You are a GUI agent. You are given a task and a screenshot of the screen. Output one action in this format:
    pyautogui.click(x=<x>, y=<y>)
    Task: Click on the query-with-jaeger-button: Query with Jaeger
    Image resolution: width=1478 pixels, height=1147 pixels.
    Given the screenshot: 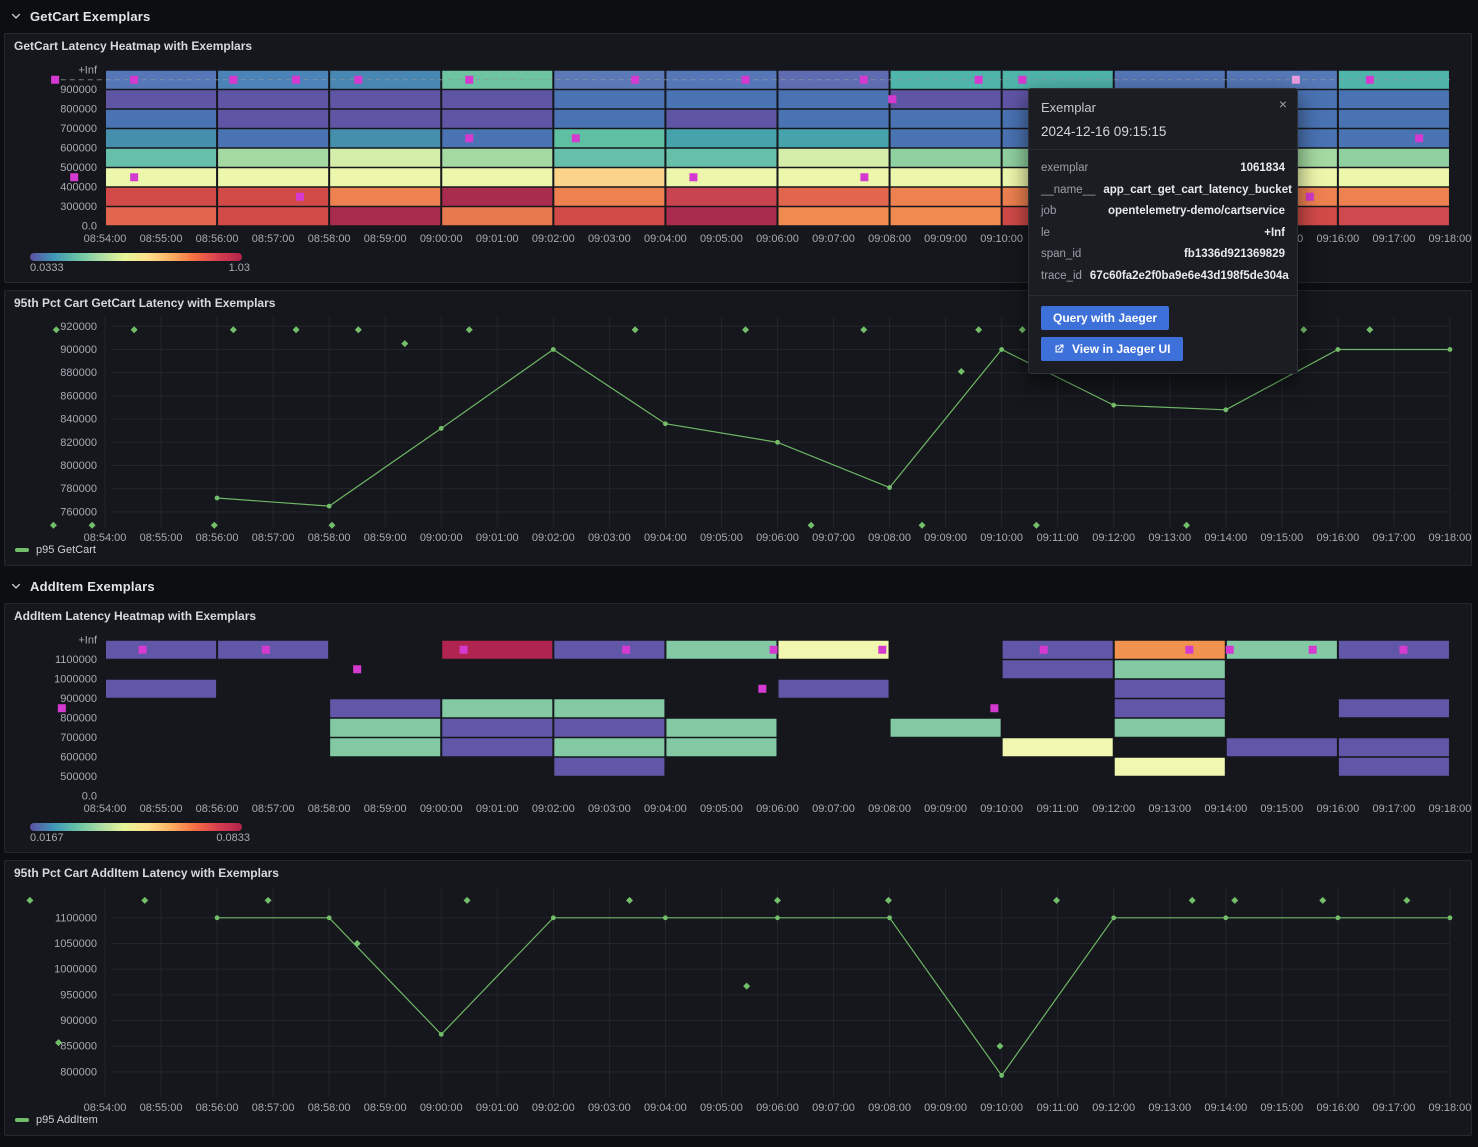 What is the action you would take?
    pyautogui.click(x=1105, y=318)
    